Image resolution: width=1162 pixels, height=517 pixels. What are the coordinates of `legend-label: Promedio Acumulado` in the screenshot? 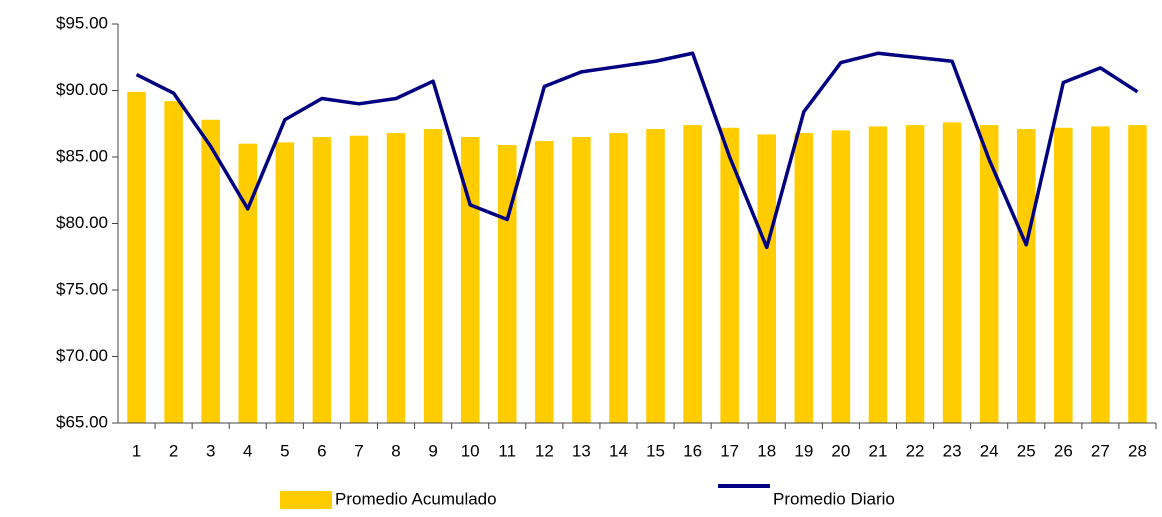 It's located at (416, 498).